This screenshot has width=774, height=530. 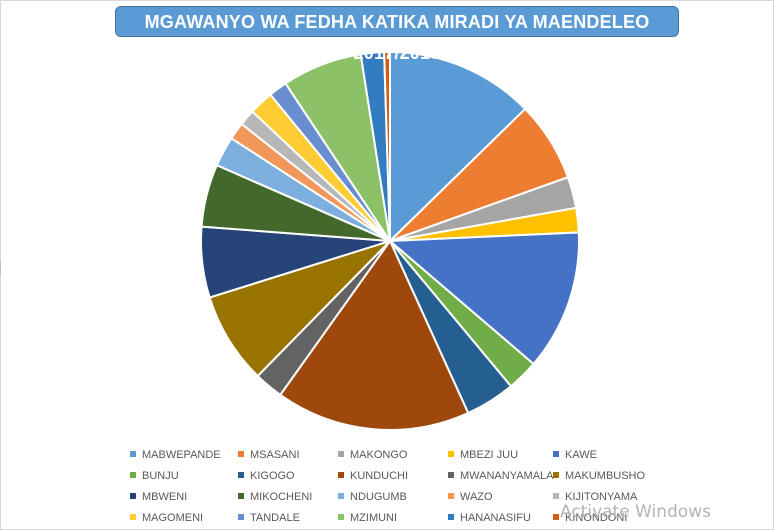 What do you see at coordinates (507, 476) in the screenshot?
I see `legend-label: MWANANYAMALA` at bounding box center [507, 476].